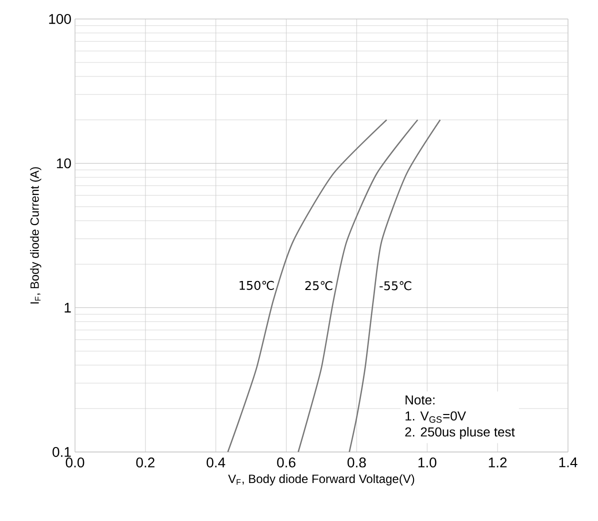 The height and width of the screenshot is (521, 598). I want to click on x-tick-label: 1.0, so click(427, 463).